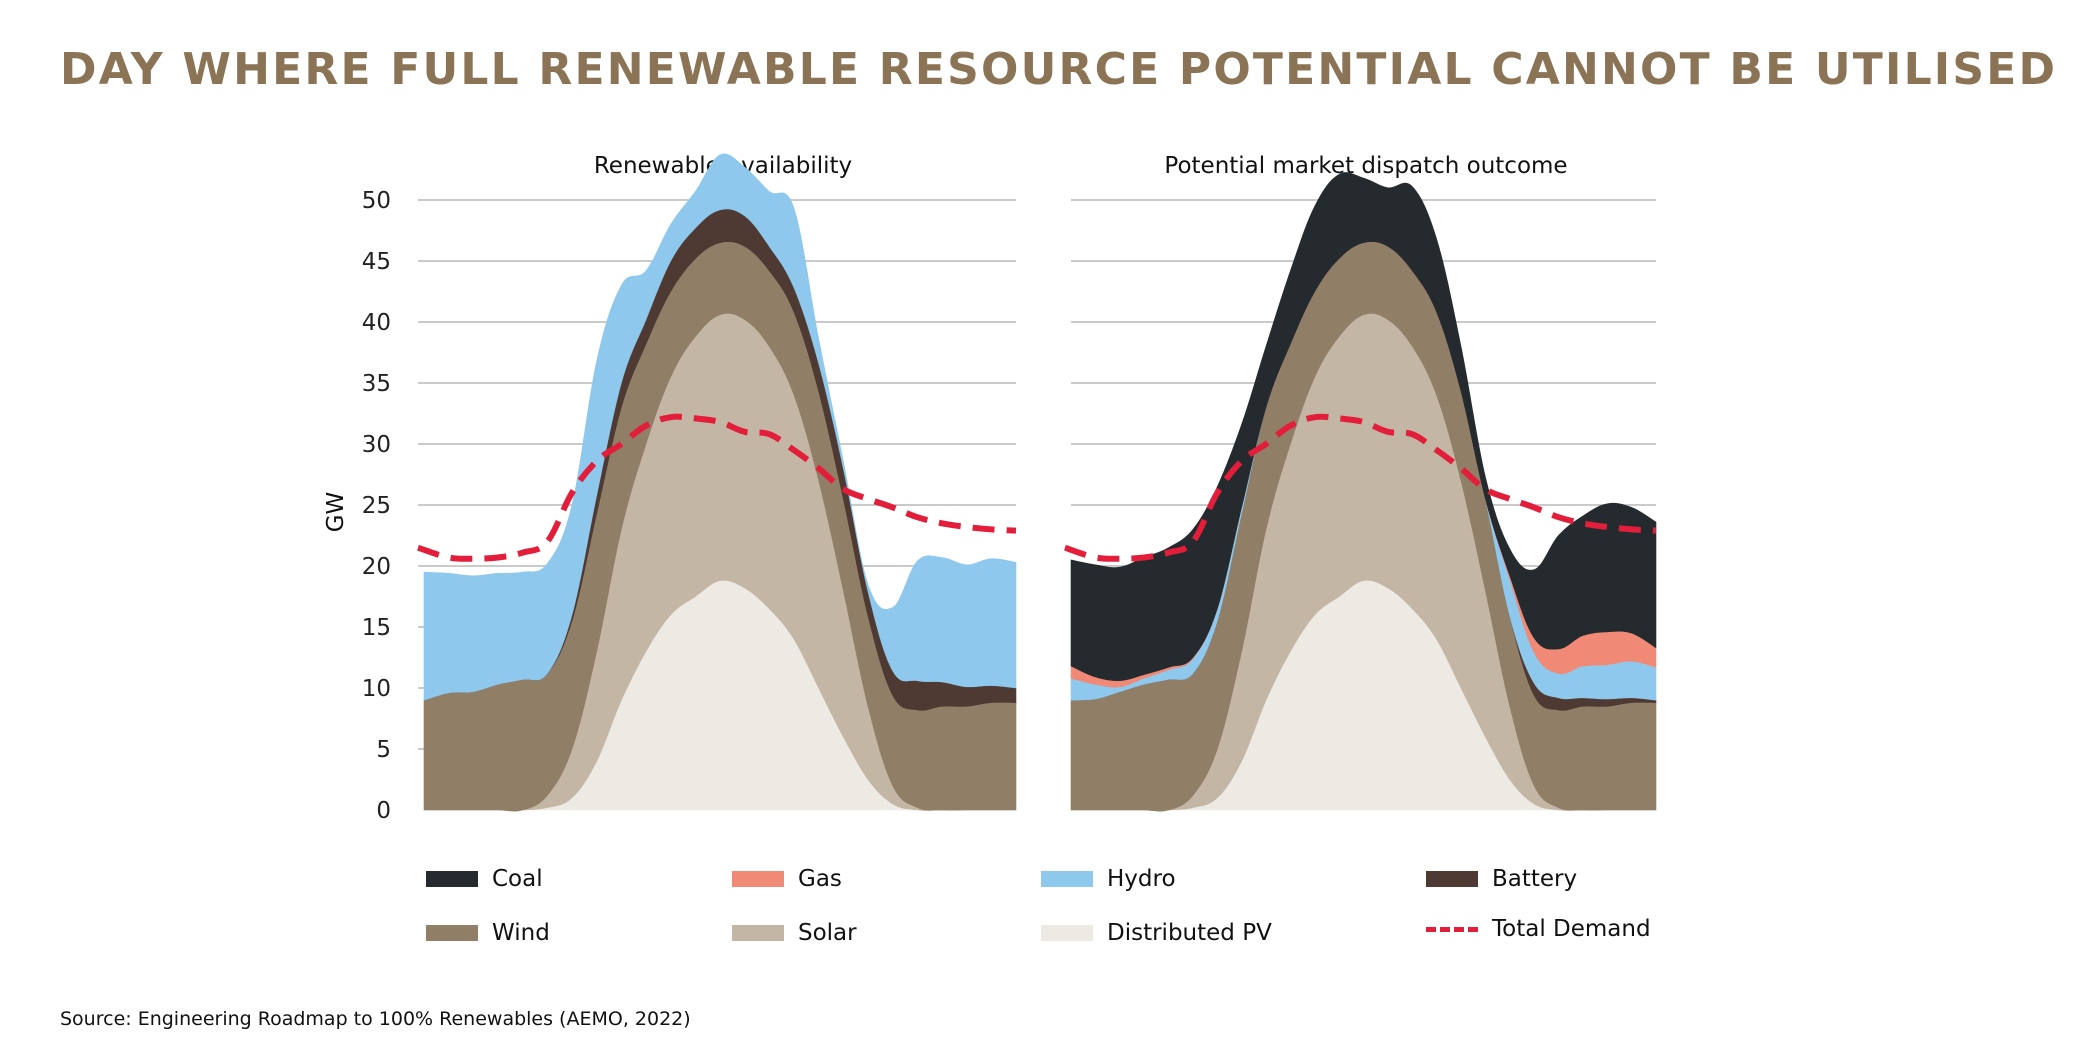  Describe the element at coordinates (336, 512) in the screenshot. I see `y-axis-label: GW` at that location.